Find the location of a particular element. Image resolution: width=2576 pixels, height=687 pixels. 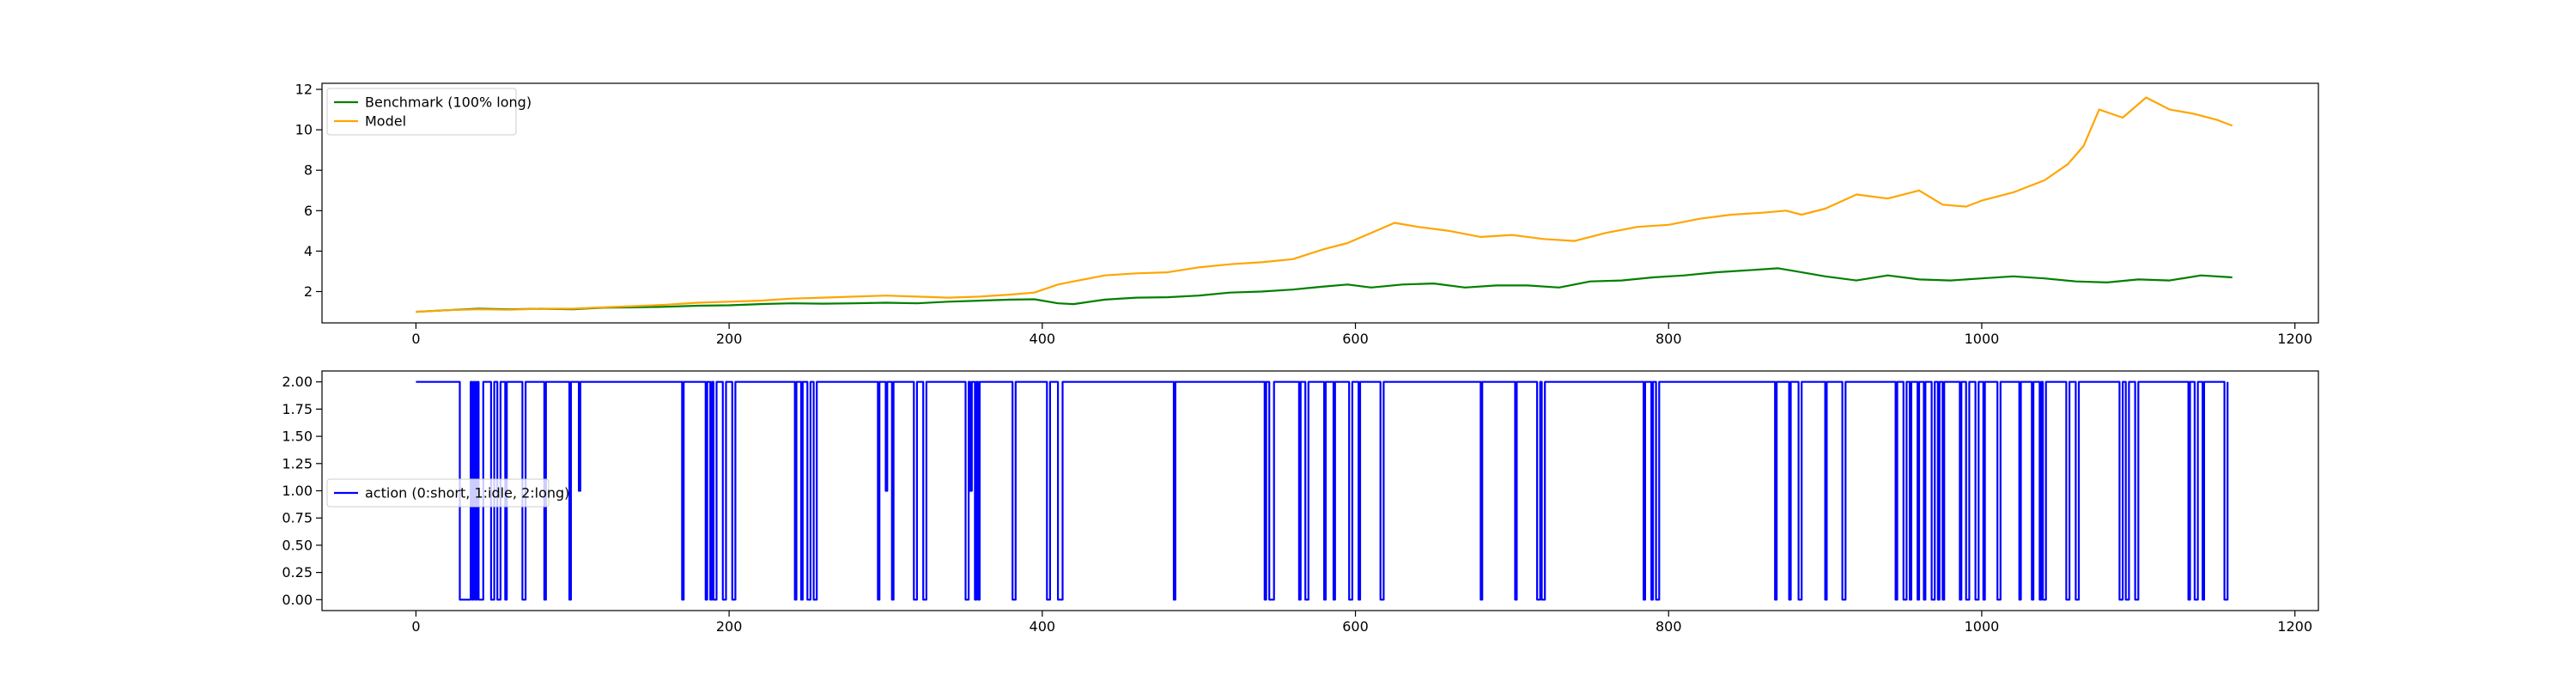

y-tick-label: 1.75 is located at coordinates (297, 409).